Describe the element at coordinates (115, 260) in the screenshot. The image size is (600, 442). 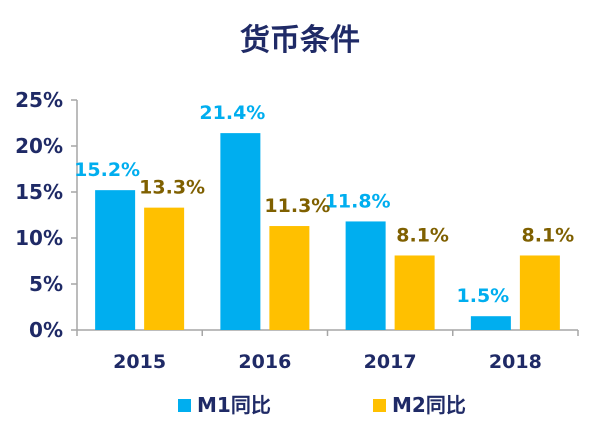
I see `bar-m1-2015` at that location.